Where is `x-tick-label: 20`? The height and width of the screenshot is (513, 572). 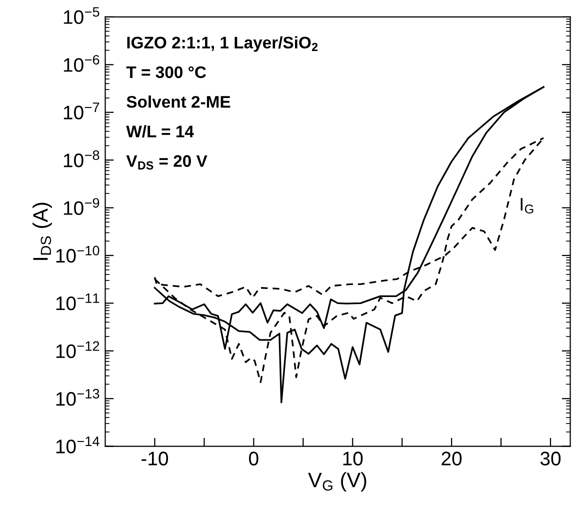
x-tick-label: 20 is located at coordinates (452, 459).